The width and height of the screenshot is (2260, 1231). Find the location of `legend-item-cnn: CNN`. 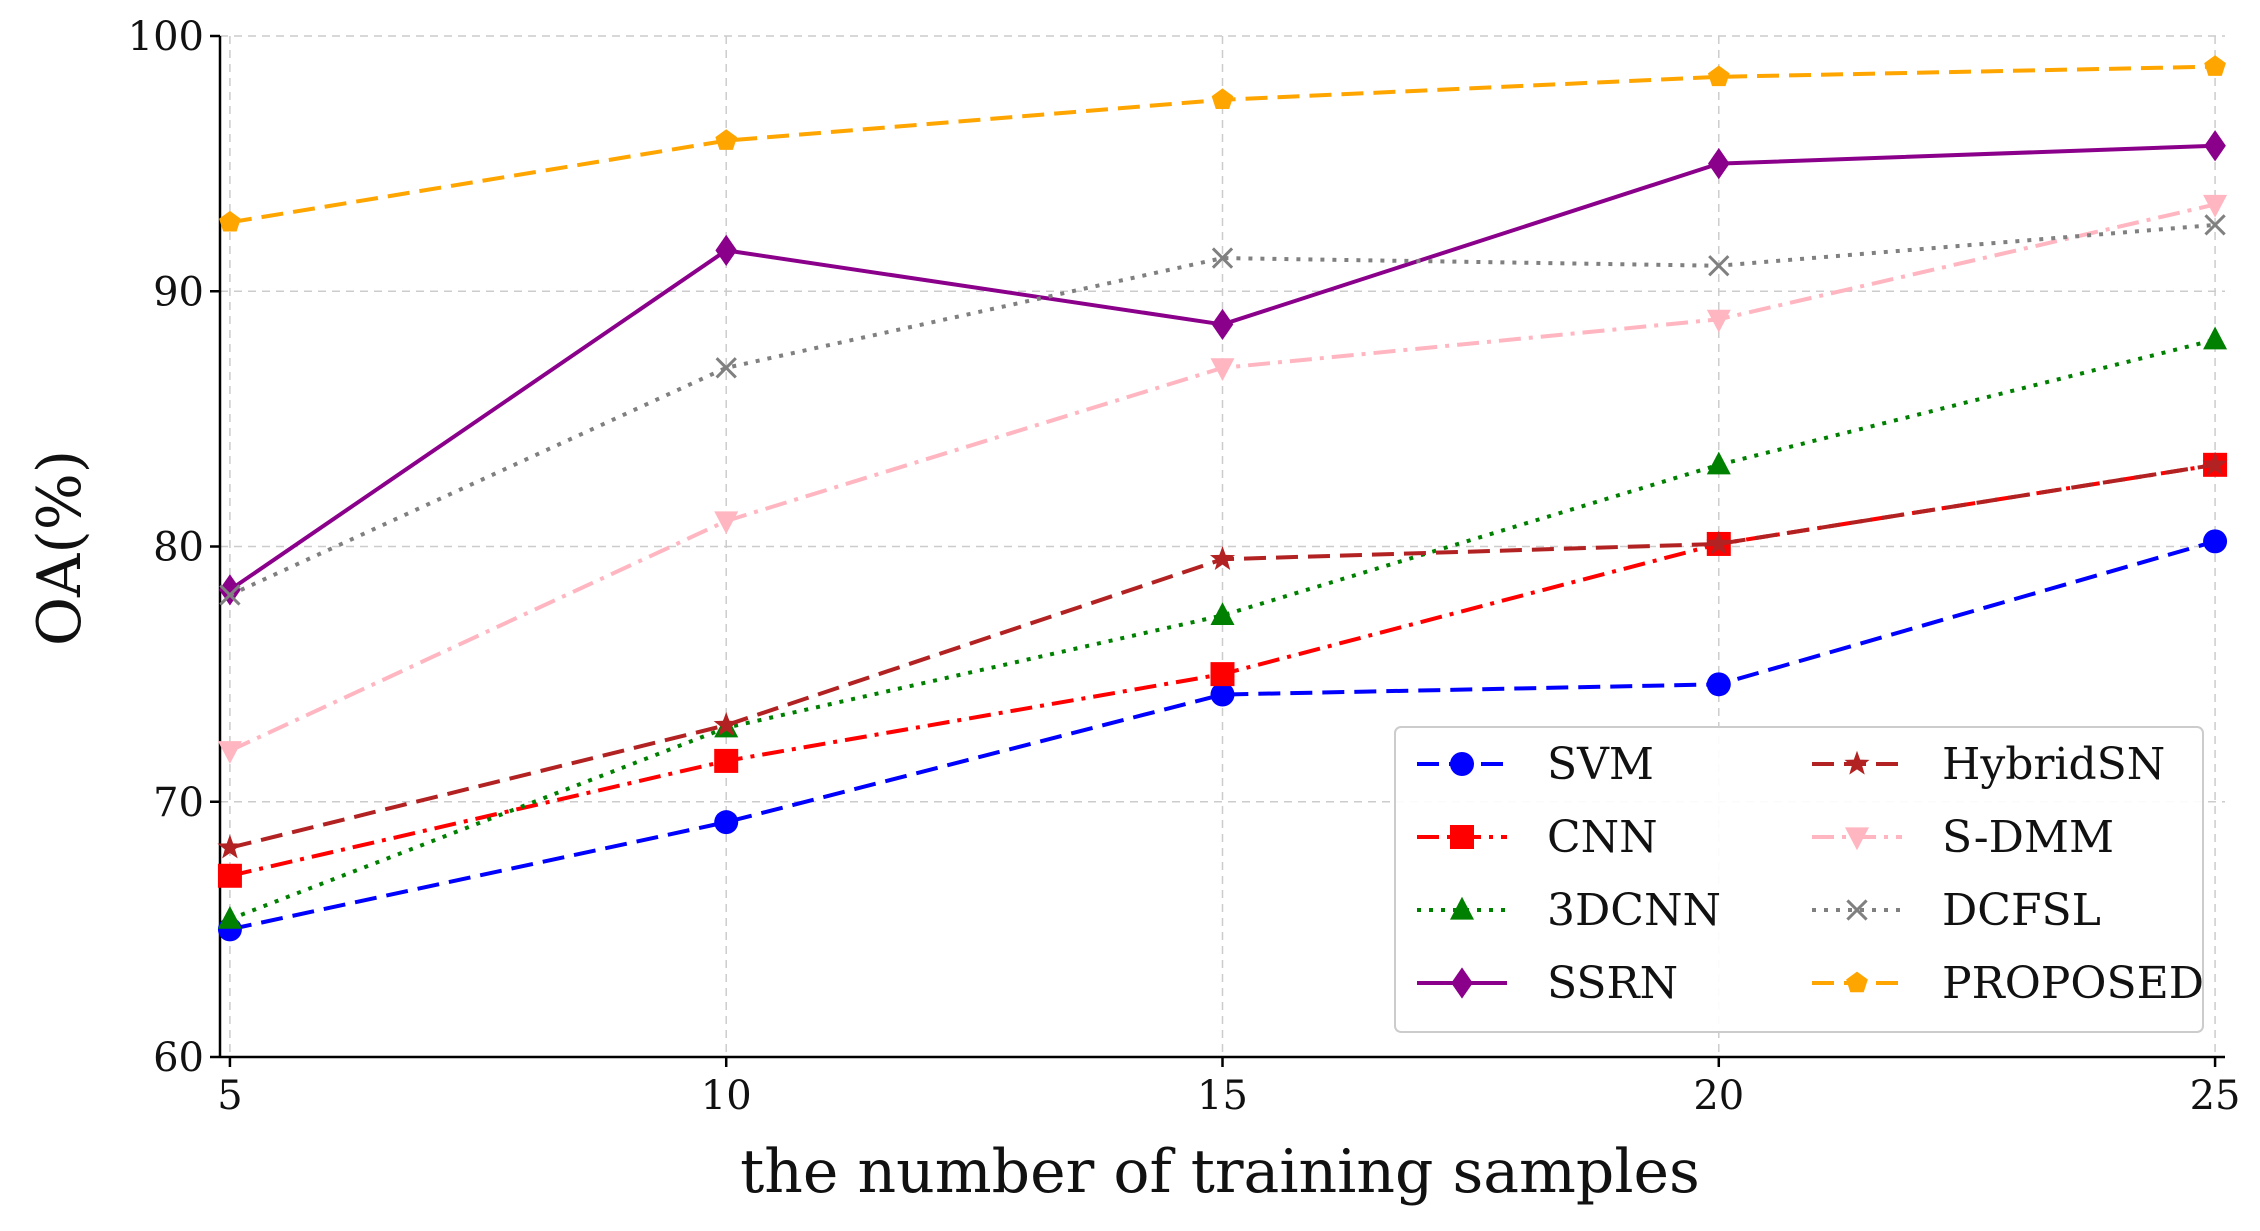

legend-item-cnn: CNN is located at coordinates (1537, 837).